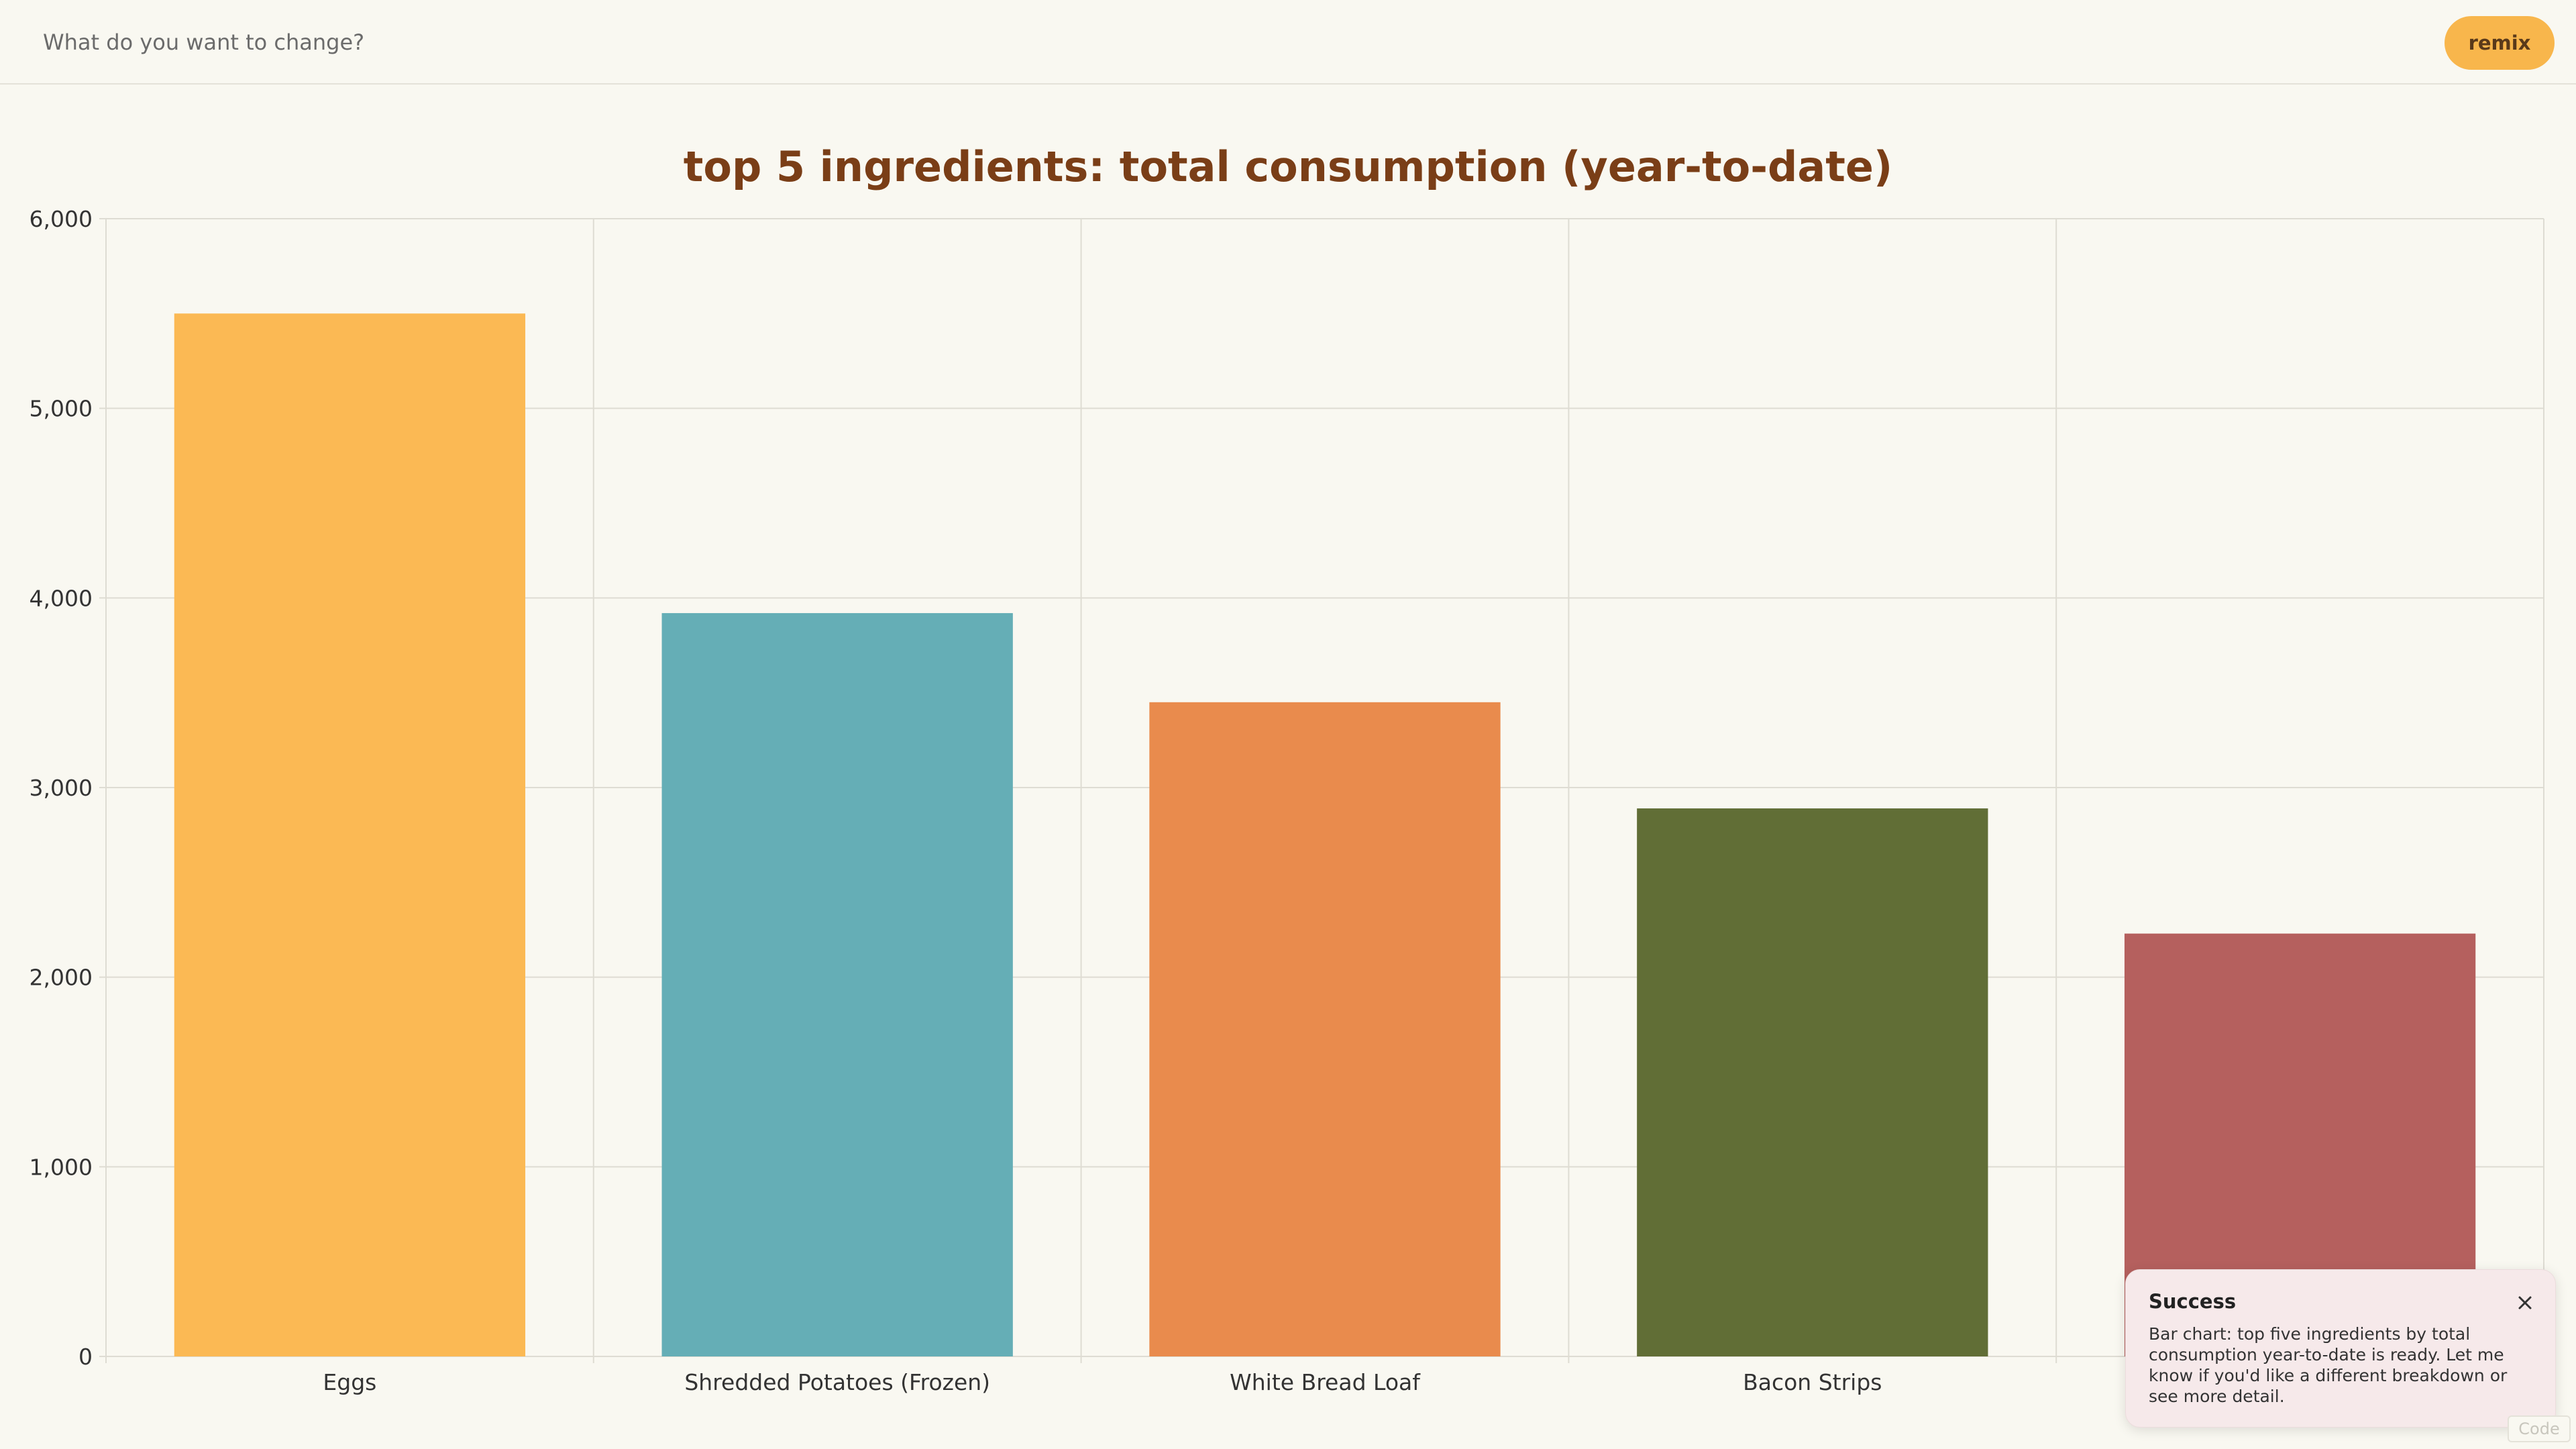  What do you see at coordinates (1217, 42) in the screenshot?
I see `change-prompt-input` at bounding box center [1217, 42].